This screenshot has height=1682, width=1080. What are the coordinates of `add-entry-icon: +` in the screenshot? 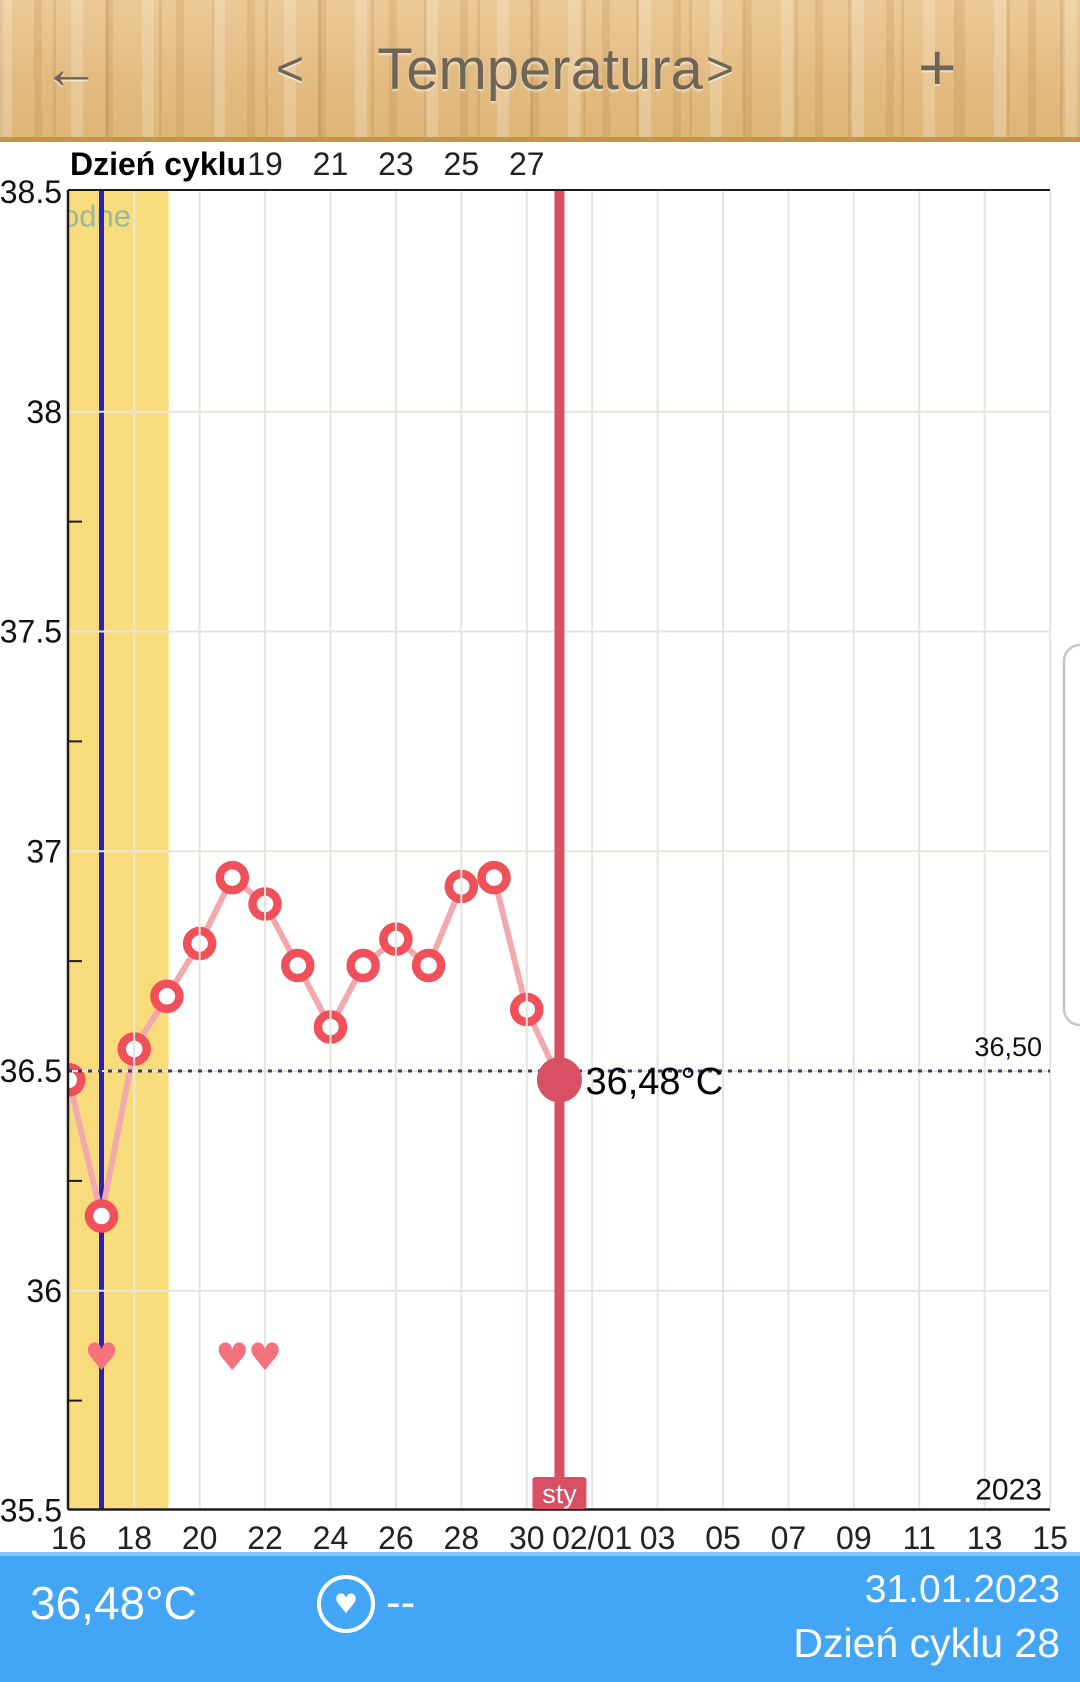 It's located at (937, 67).